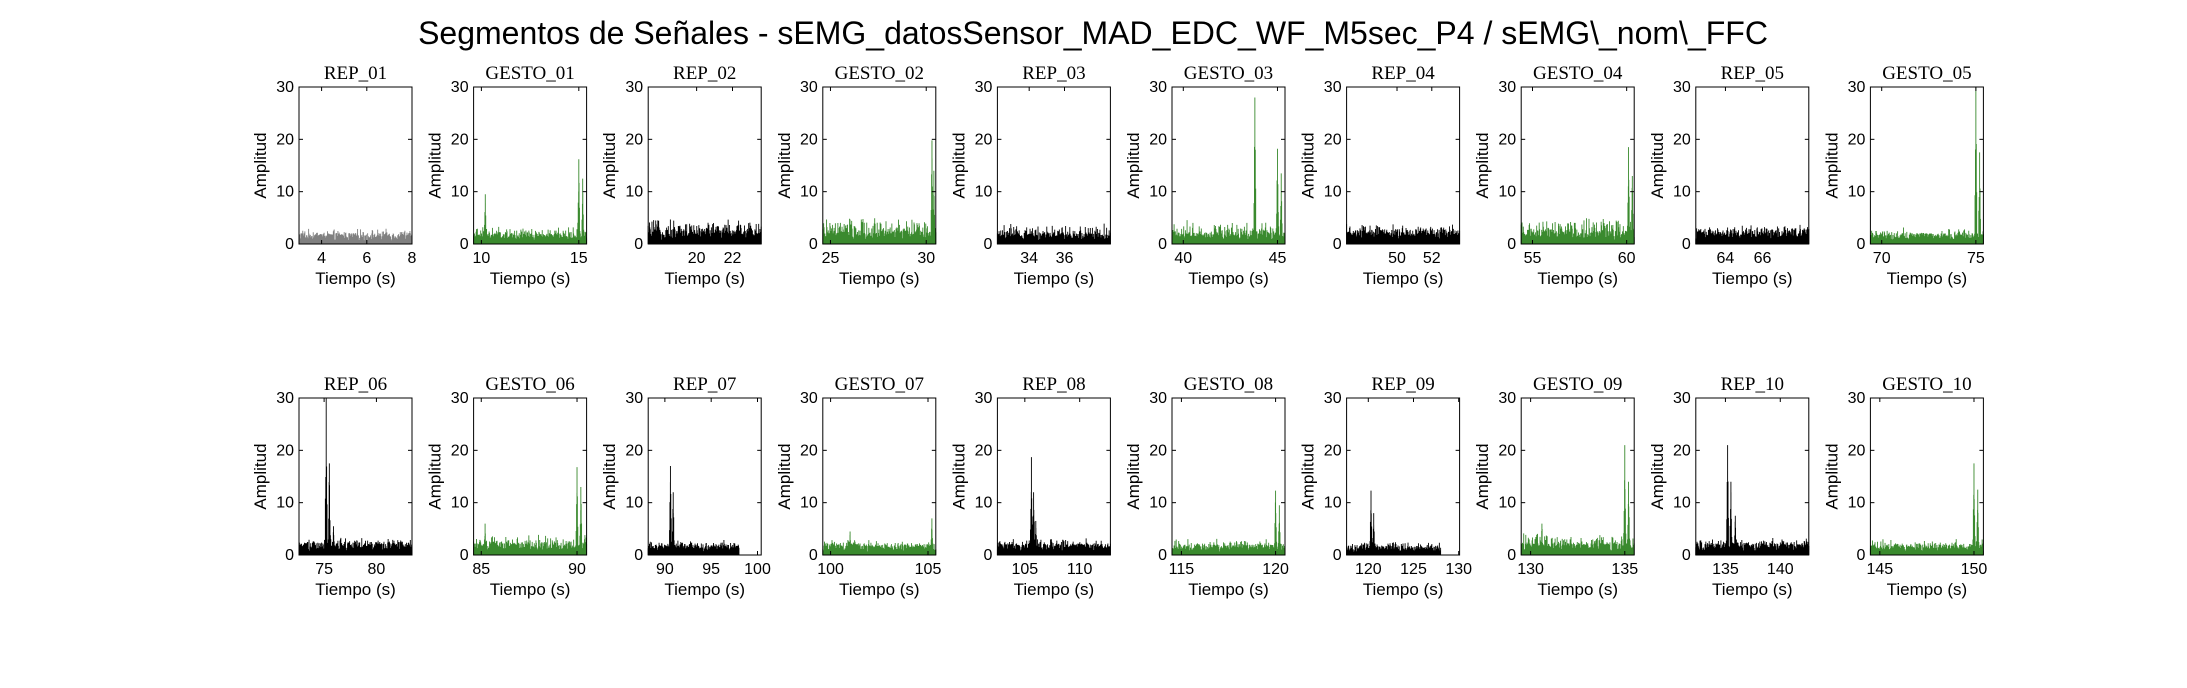  Describe the element at coordinates (1926, 384) in the screenshot. I see `subplot-title: GESTO_10` at that location.